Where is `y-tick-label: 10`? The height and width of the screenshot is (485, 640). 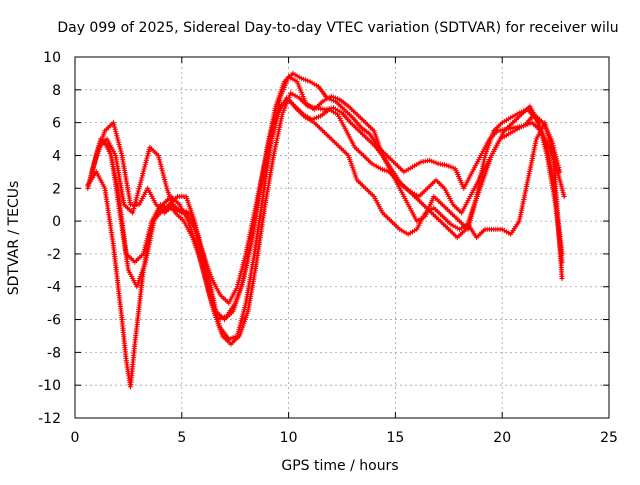
y-tick-label: 10 is located at coordinates (52, 58).